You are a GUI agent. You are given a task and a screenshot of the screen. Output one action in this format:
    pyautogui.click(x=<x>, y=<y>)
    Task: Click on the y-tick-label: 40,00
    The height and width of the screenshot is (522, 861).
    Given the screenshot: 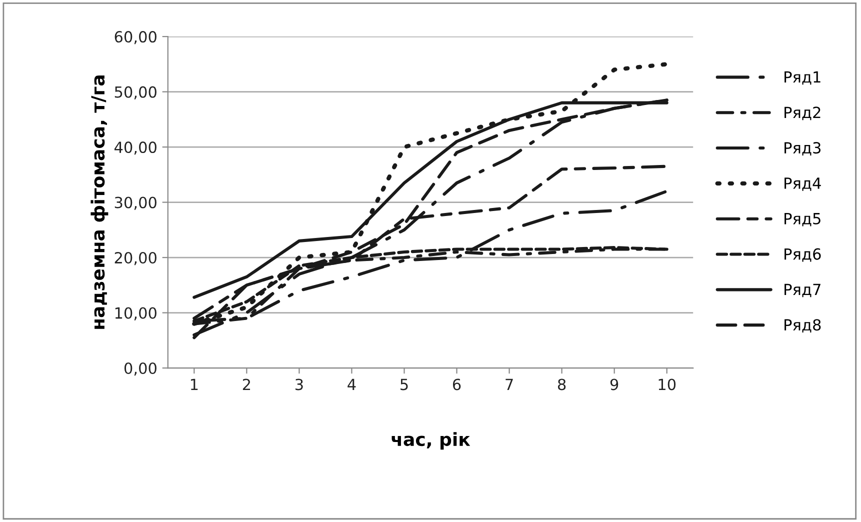 What is the action you would take?
    pyautogui.click(x=135, y=148)
    